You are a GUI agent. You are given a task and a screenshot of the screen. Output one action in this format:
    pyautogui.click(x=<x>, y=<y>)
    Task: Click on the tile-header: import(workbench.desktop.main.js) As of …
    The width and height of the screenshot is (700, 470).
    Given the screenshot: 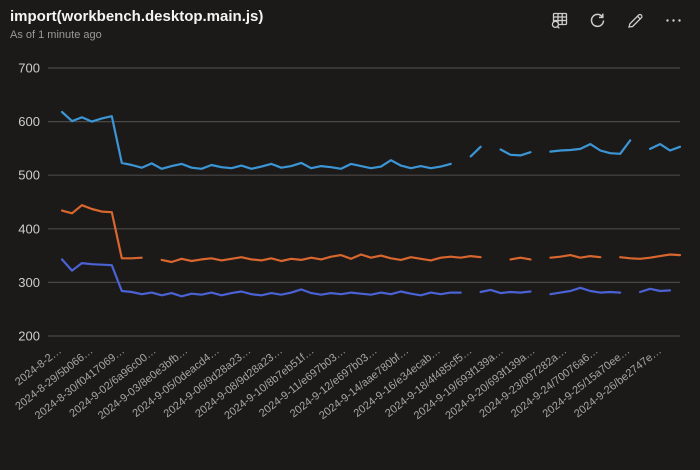 What is the action you would take?
    pyautogui.click(x=290, y=24)
    